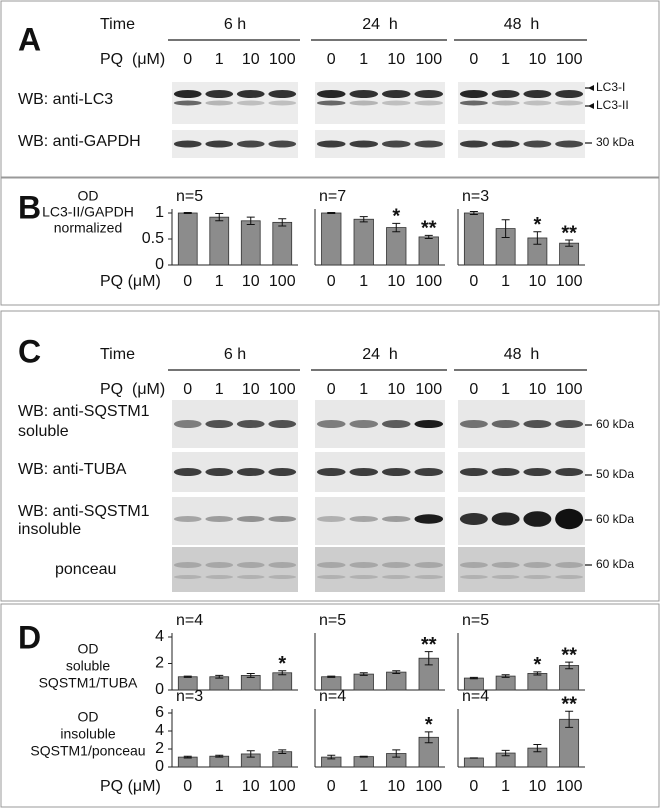  I want to click on y-axis-label: normalized, so click(88, 228).